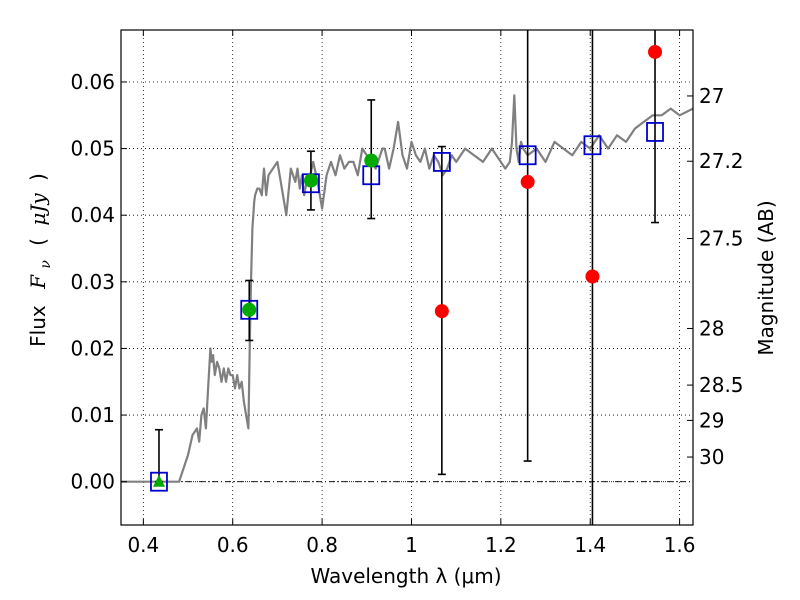 The width and height of the screenshot is (800, 600). Describe the element at coordinates (143, 545) in the screenshot. I see `x-tick-label: 0.4` at that location.